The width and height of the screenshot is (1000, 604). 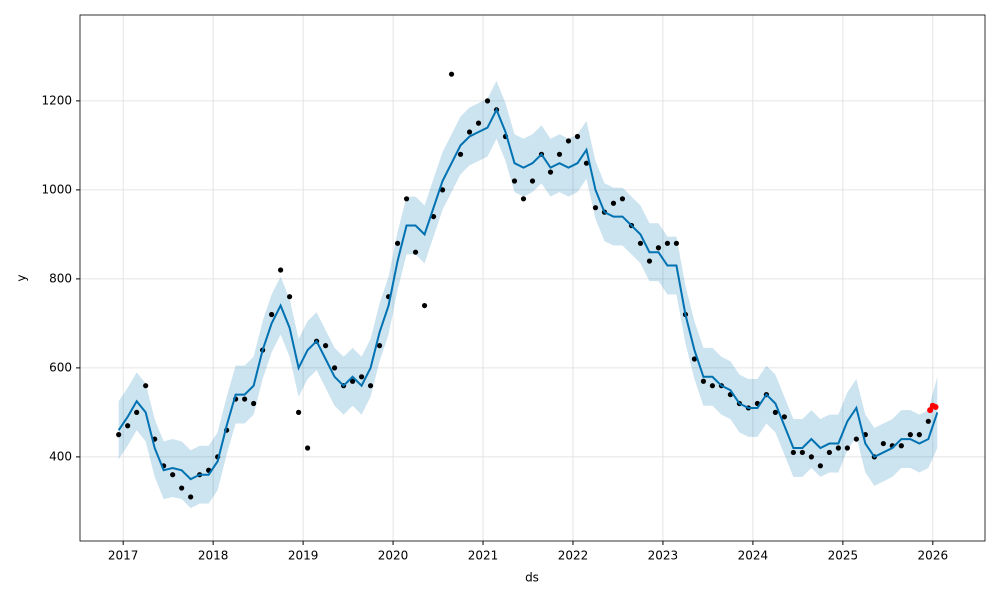 What do you see at coordinates (843, 556) in the screenshot?
I see `x-tick-label: 2025` at bounding box center [843, 556].